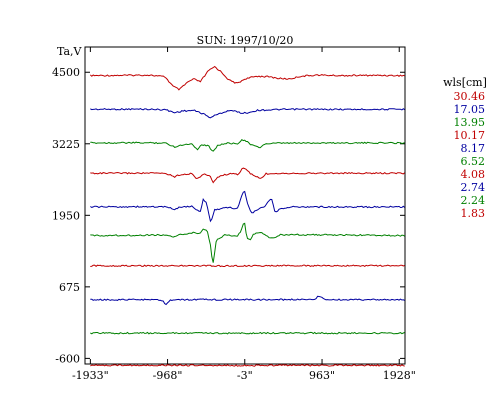 This screenshot has width=500, height=400. Describe the element at coordinates (473, 174) in the screenshot. I see `legend-entry: 4.08` at that location.